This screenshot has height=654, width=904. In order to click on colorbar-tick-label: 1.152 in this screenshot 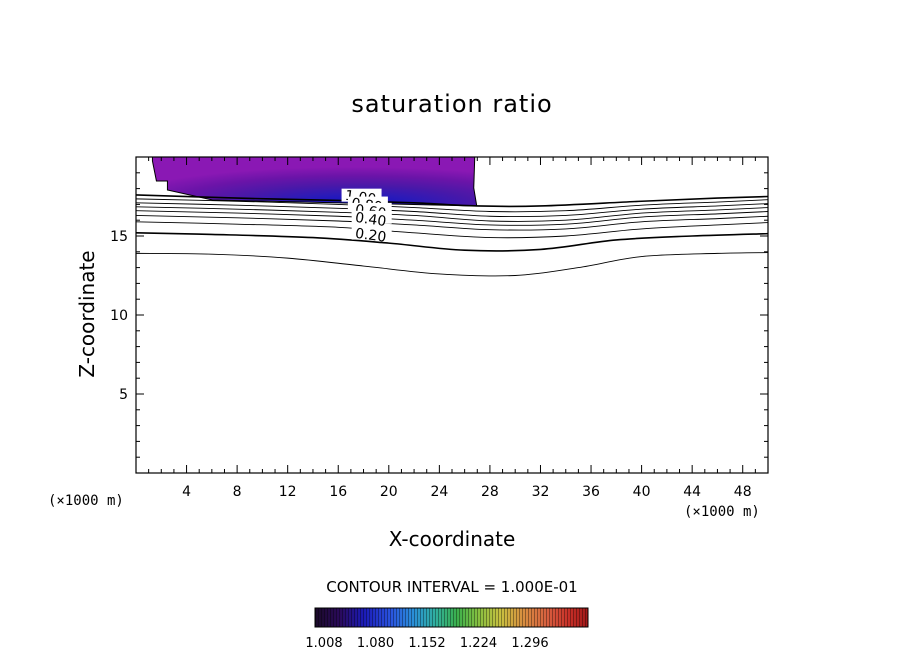, I will do `click(426, 643)`.